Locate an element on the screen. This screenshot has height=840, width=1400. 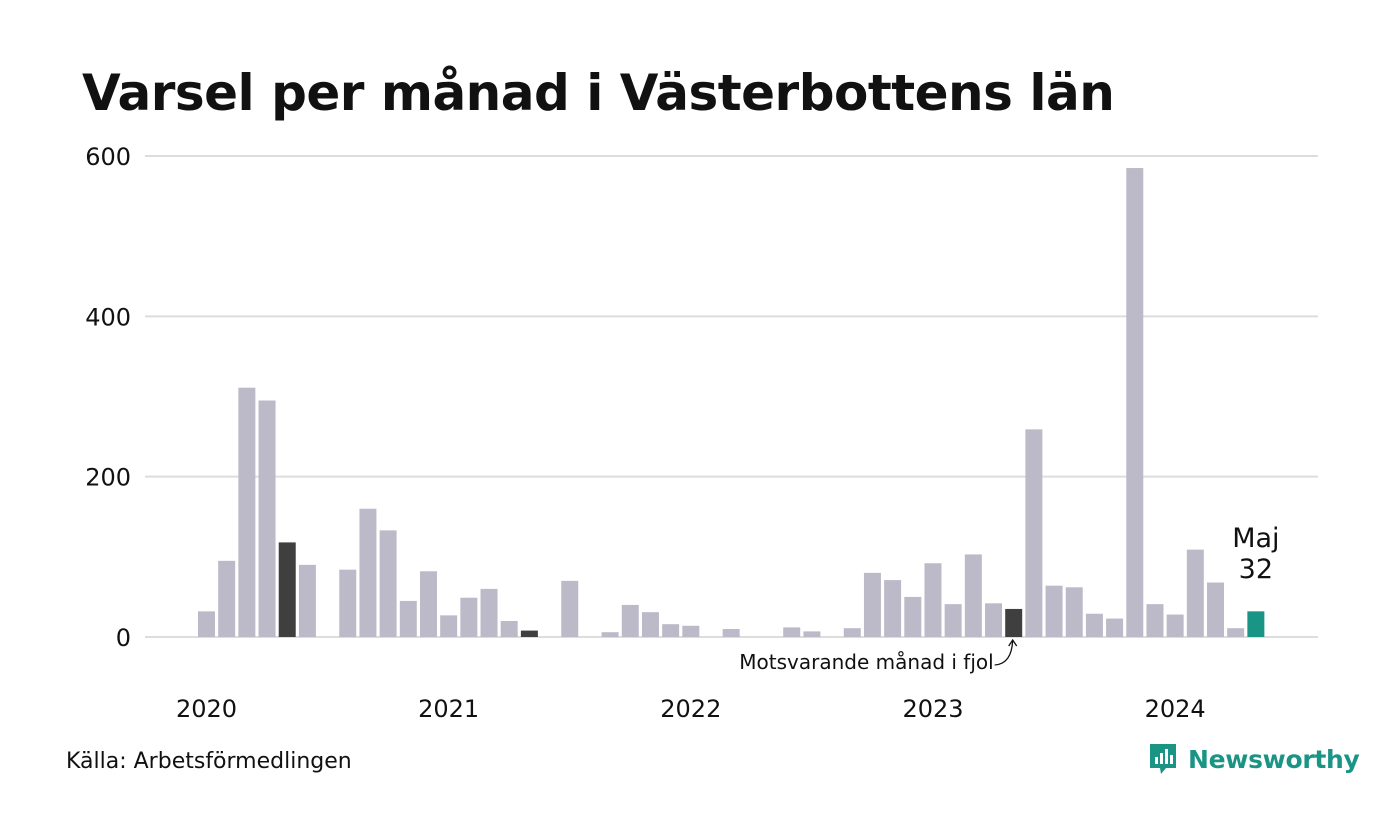
y-tick-label: 400 is located at coordinates (108, 317).